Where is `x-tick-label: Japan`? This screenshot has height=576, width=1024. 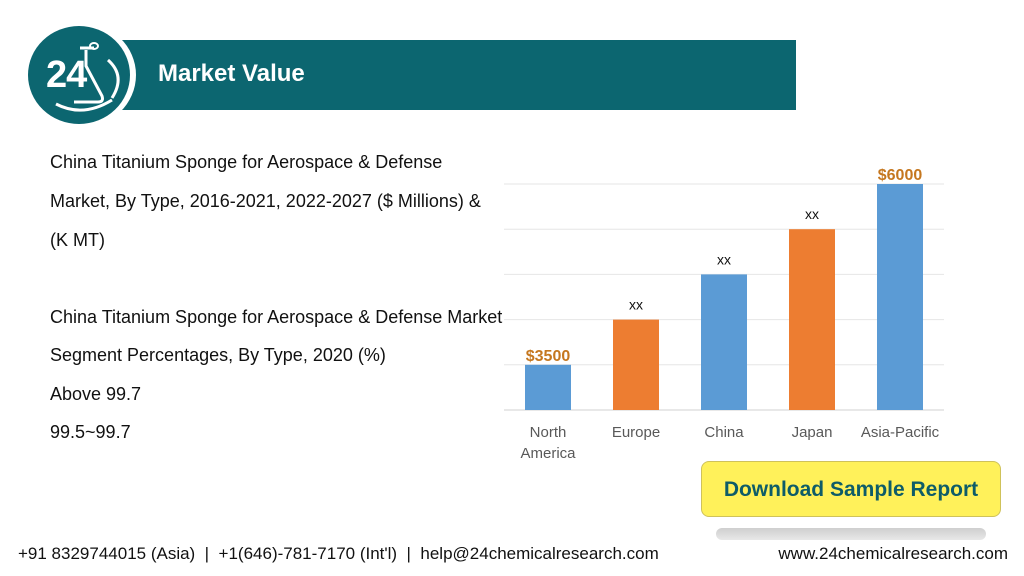 x-tick-label: Japan is located at coordinates (812, 432).